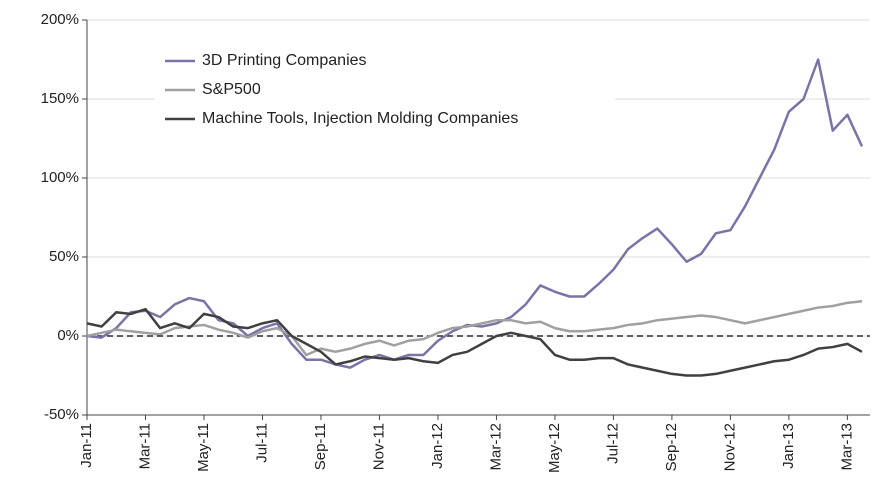 The image size is (883, 494). What do you see at coordinates (846, 447) in the screenshot?
I see `x-tick-label: Mar-13` at bounding box center [846, 447].